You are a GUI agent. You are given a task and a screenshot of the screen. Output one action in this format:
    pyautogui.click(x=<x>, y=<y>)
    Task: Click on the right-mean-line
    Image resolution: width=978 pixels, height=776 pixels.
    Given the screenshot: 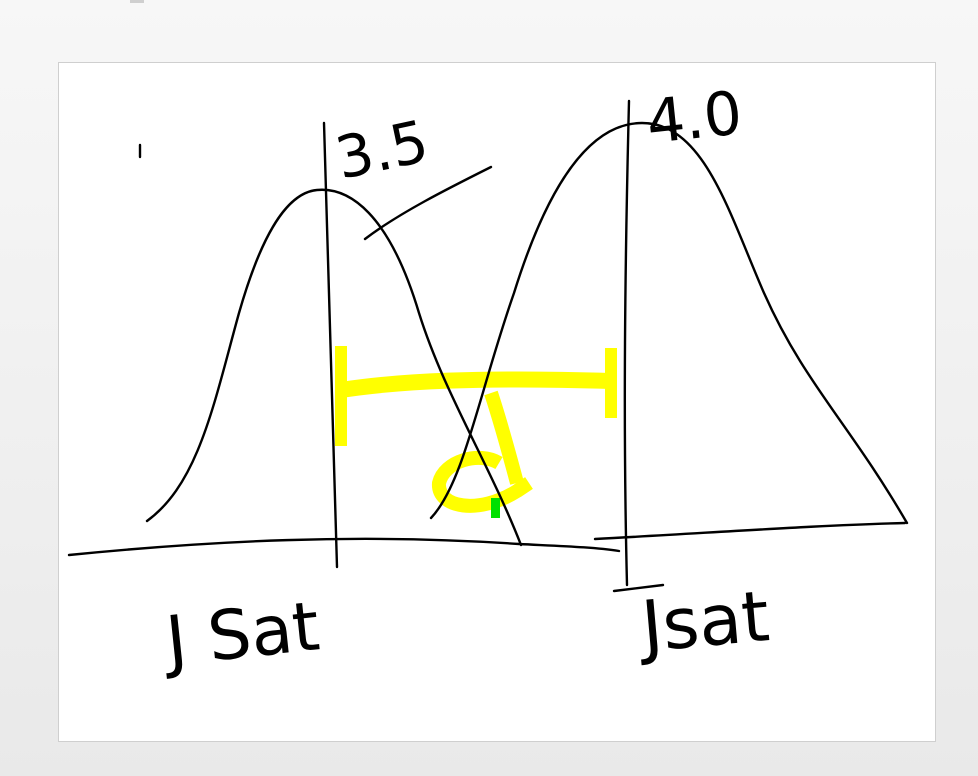 What is the action you would take?
    pyautogui.click(x=627, y=343)
    